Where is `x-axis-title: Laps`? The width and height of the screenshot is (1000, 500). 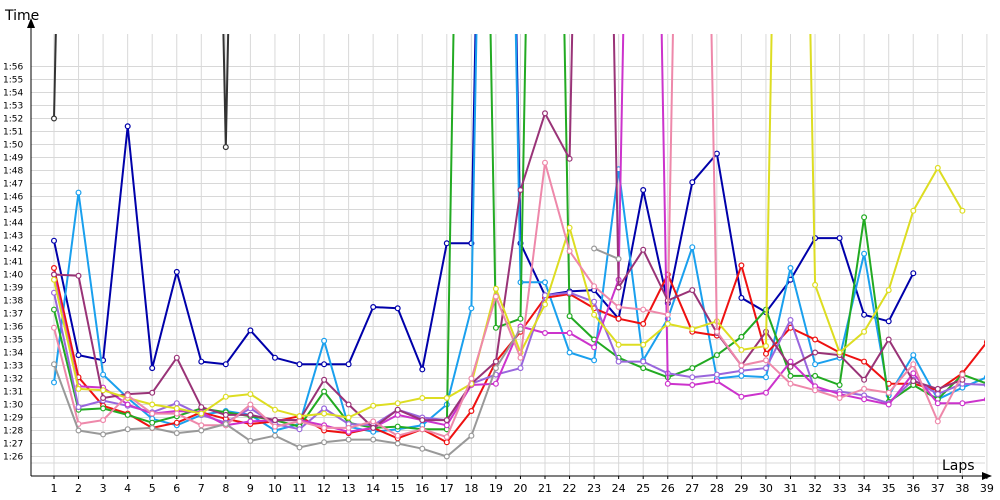
x-axis-title: Laps is located at coordinates (958, 466).